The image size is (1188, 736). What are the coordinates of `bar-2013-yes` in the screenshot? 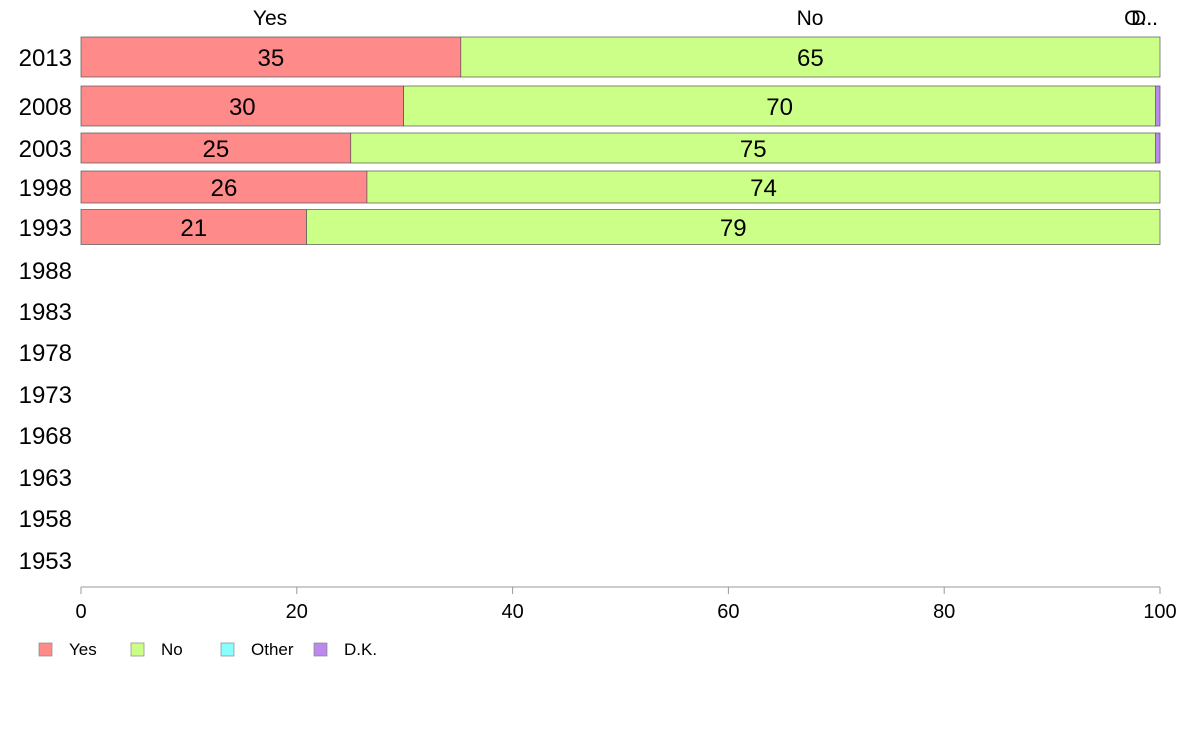 It's located at (271, 57).